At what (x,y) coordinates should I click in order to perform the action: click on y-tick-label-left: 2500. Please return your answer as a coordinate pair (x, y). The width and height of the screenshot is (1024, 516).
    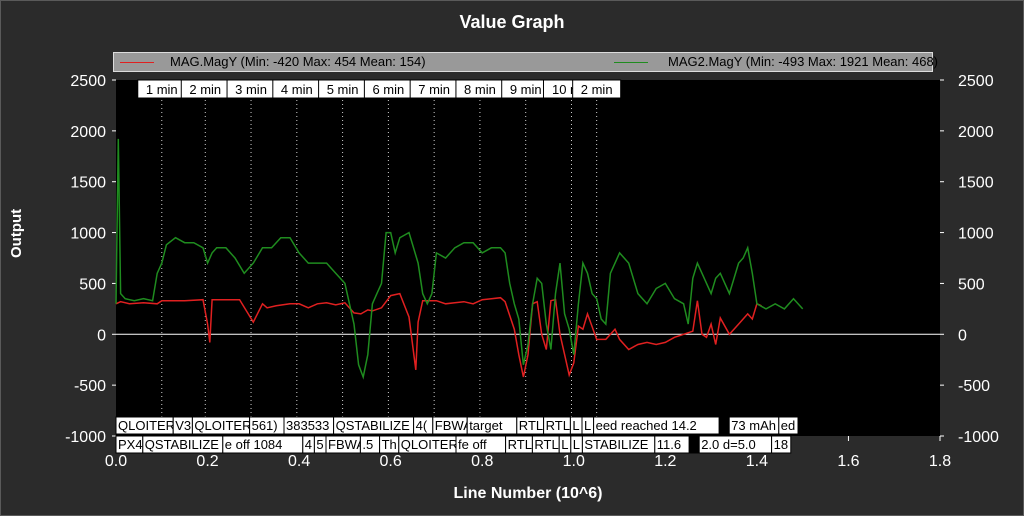
    Looking at the image, I should click on (88, 81).